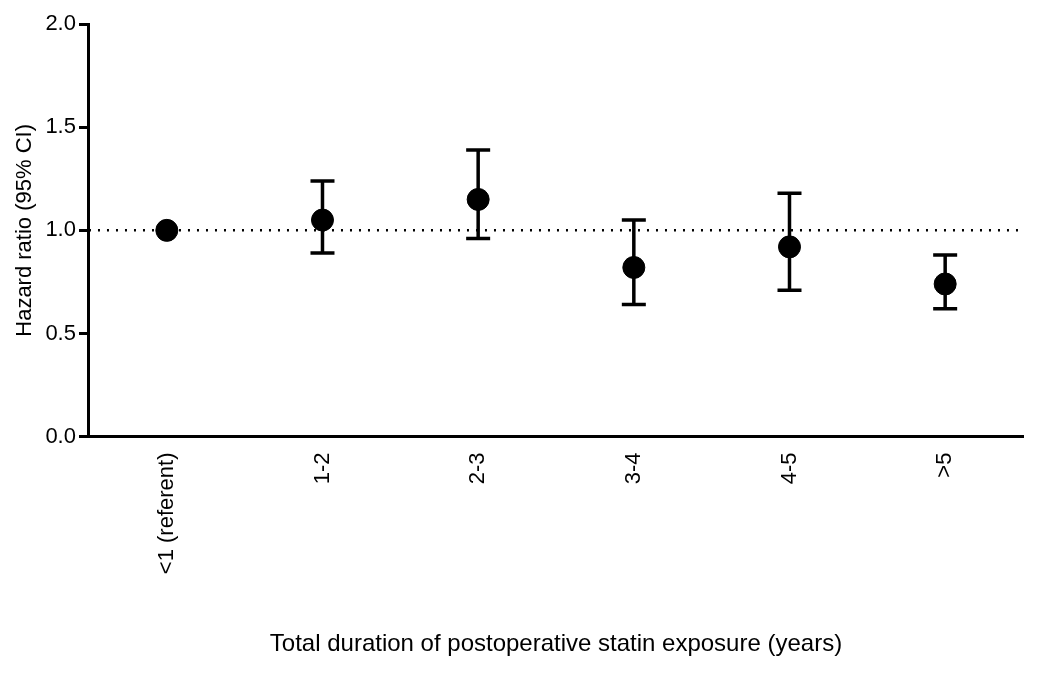 This screenshot has width=1043, height=675. I want to click on point, so click(167, 230).